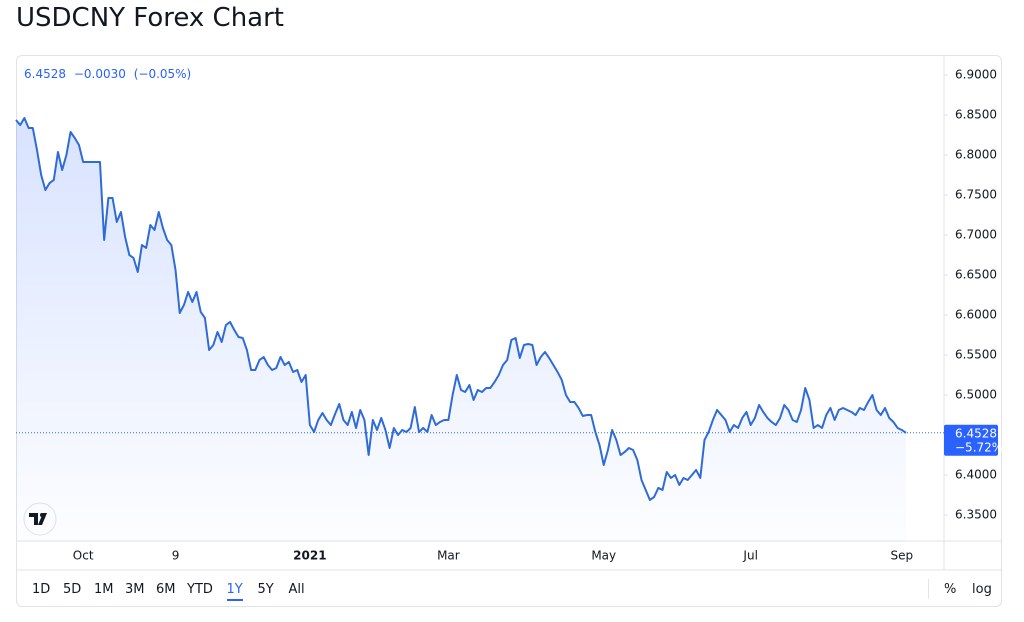 This screenshot has height=622, width=1024. Describe the element at coordinates (976, 475) in the screenshot. I see `y-tick-label: 6.4000` at that location.